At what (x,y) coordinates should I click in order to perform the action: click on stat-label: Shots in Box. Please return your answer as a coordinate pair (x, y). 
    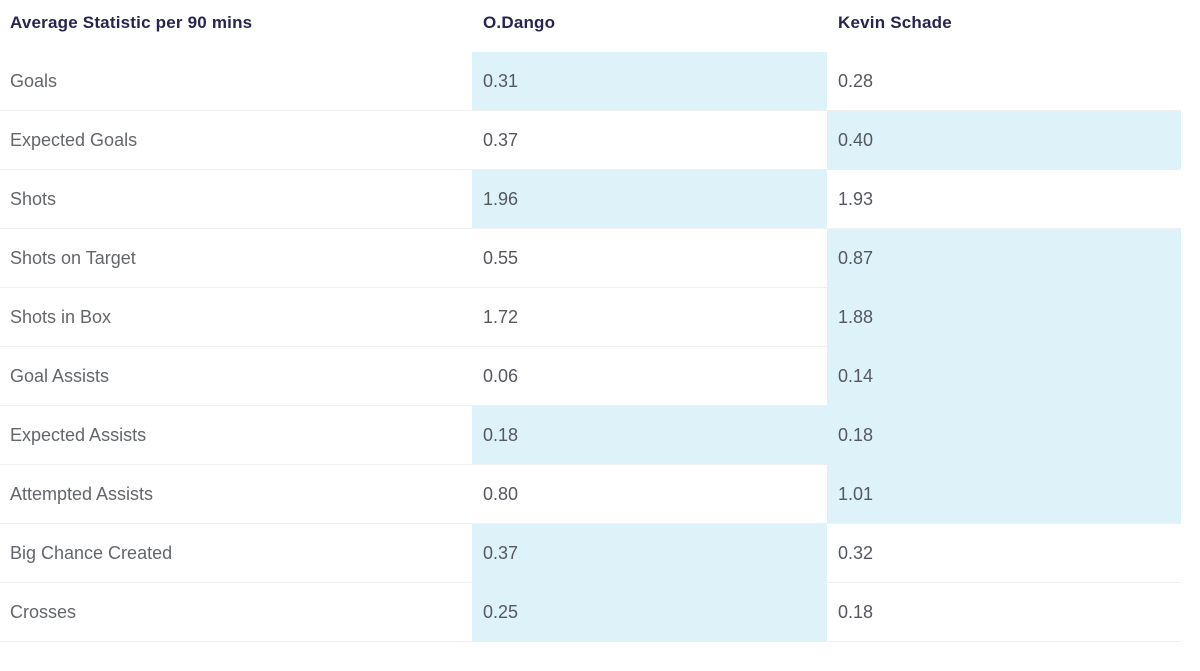
    Looking at the image, I should click on (236, 317).